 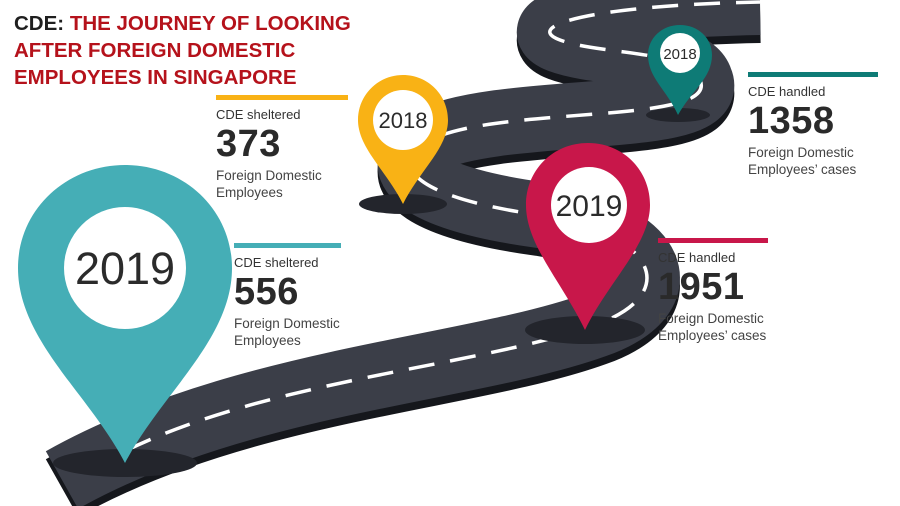 I want to click on stat-number: 373, so click(x=248, y=144).